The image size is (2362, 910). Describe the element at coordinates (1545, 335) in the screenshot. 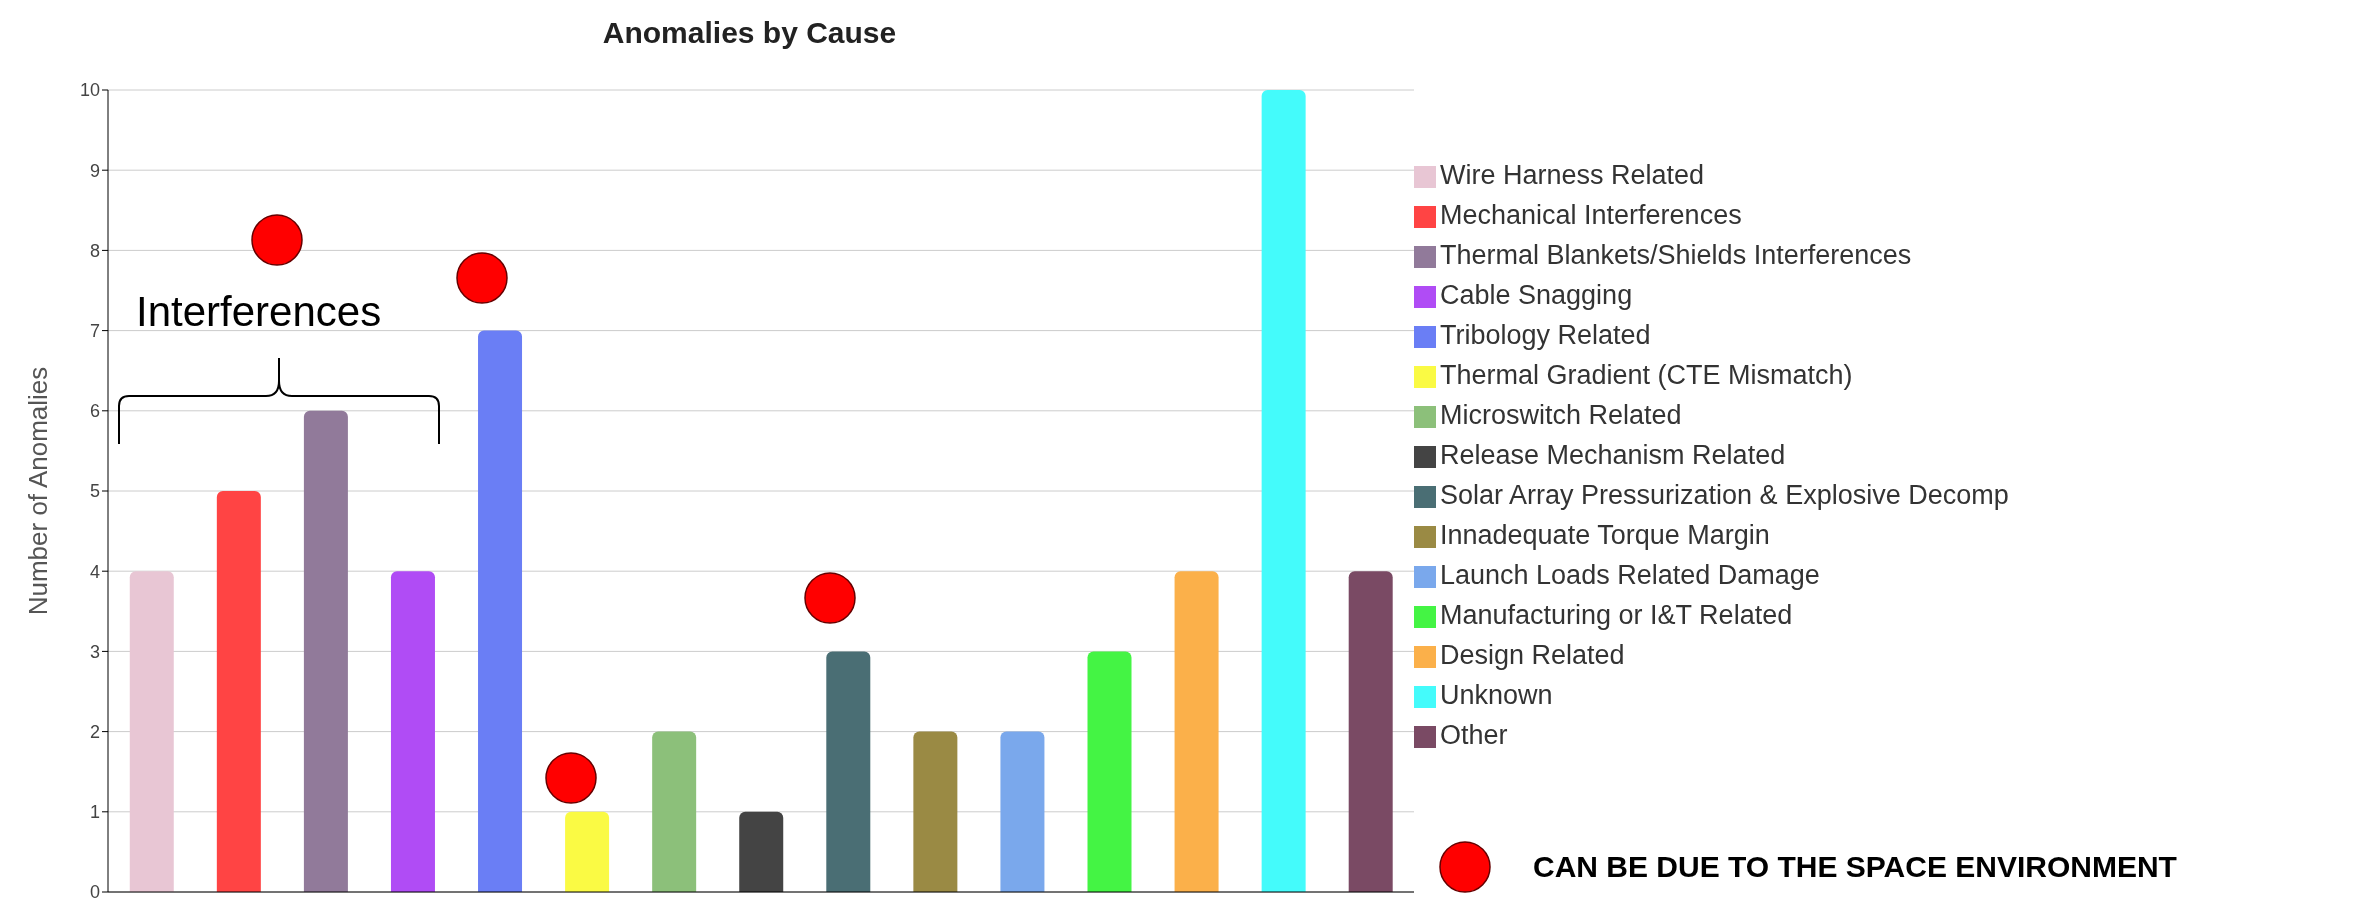

I see `legend-label: Tribology Related` at that location.